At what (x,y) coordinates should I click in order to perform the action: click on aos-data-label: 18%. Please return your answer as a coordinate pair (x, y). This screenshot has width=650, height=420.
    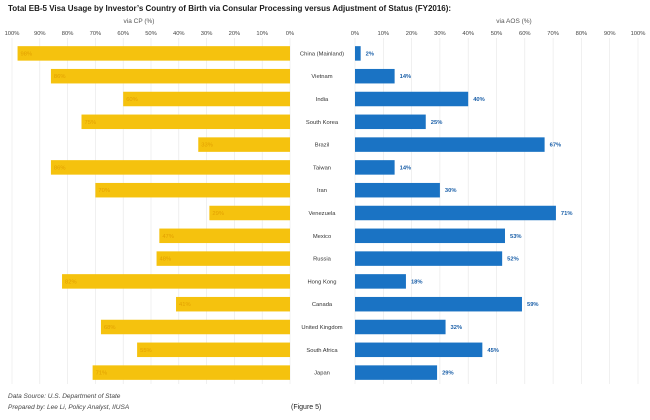
    Looking at the image, I should click on (417, 282).